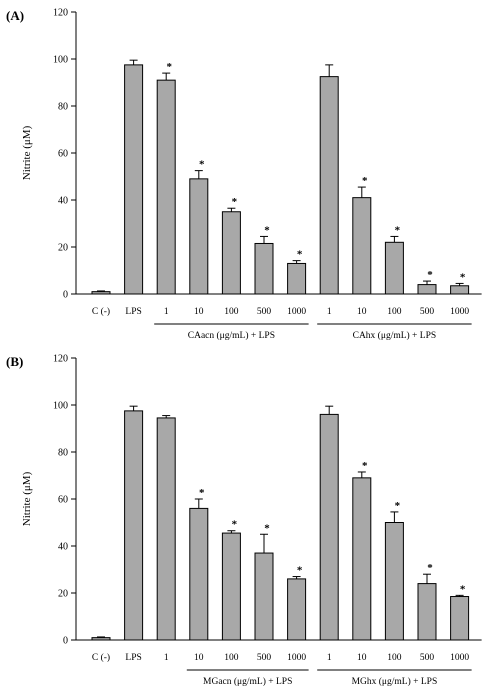  Describe the element at coordinates (329, 658) in the screenshot. I see `category-label-b-7: 1` at that location.